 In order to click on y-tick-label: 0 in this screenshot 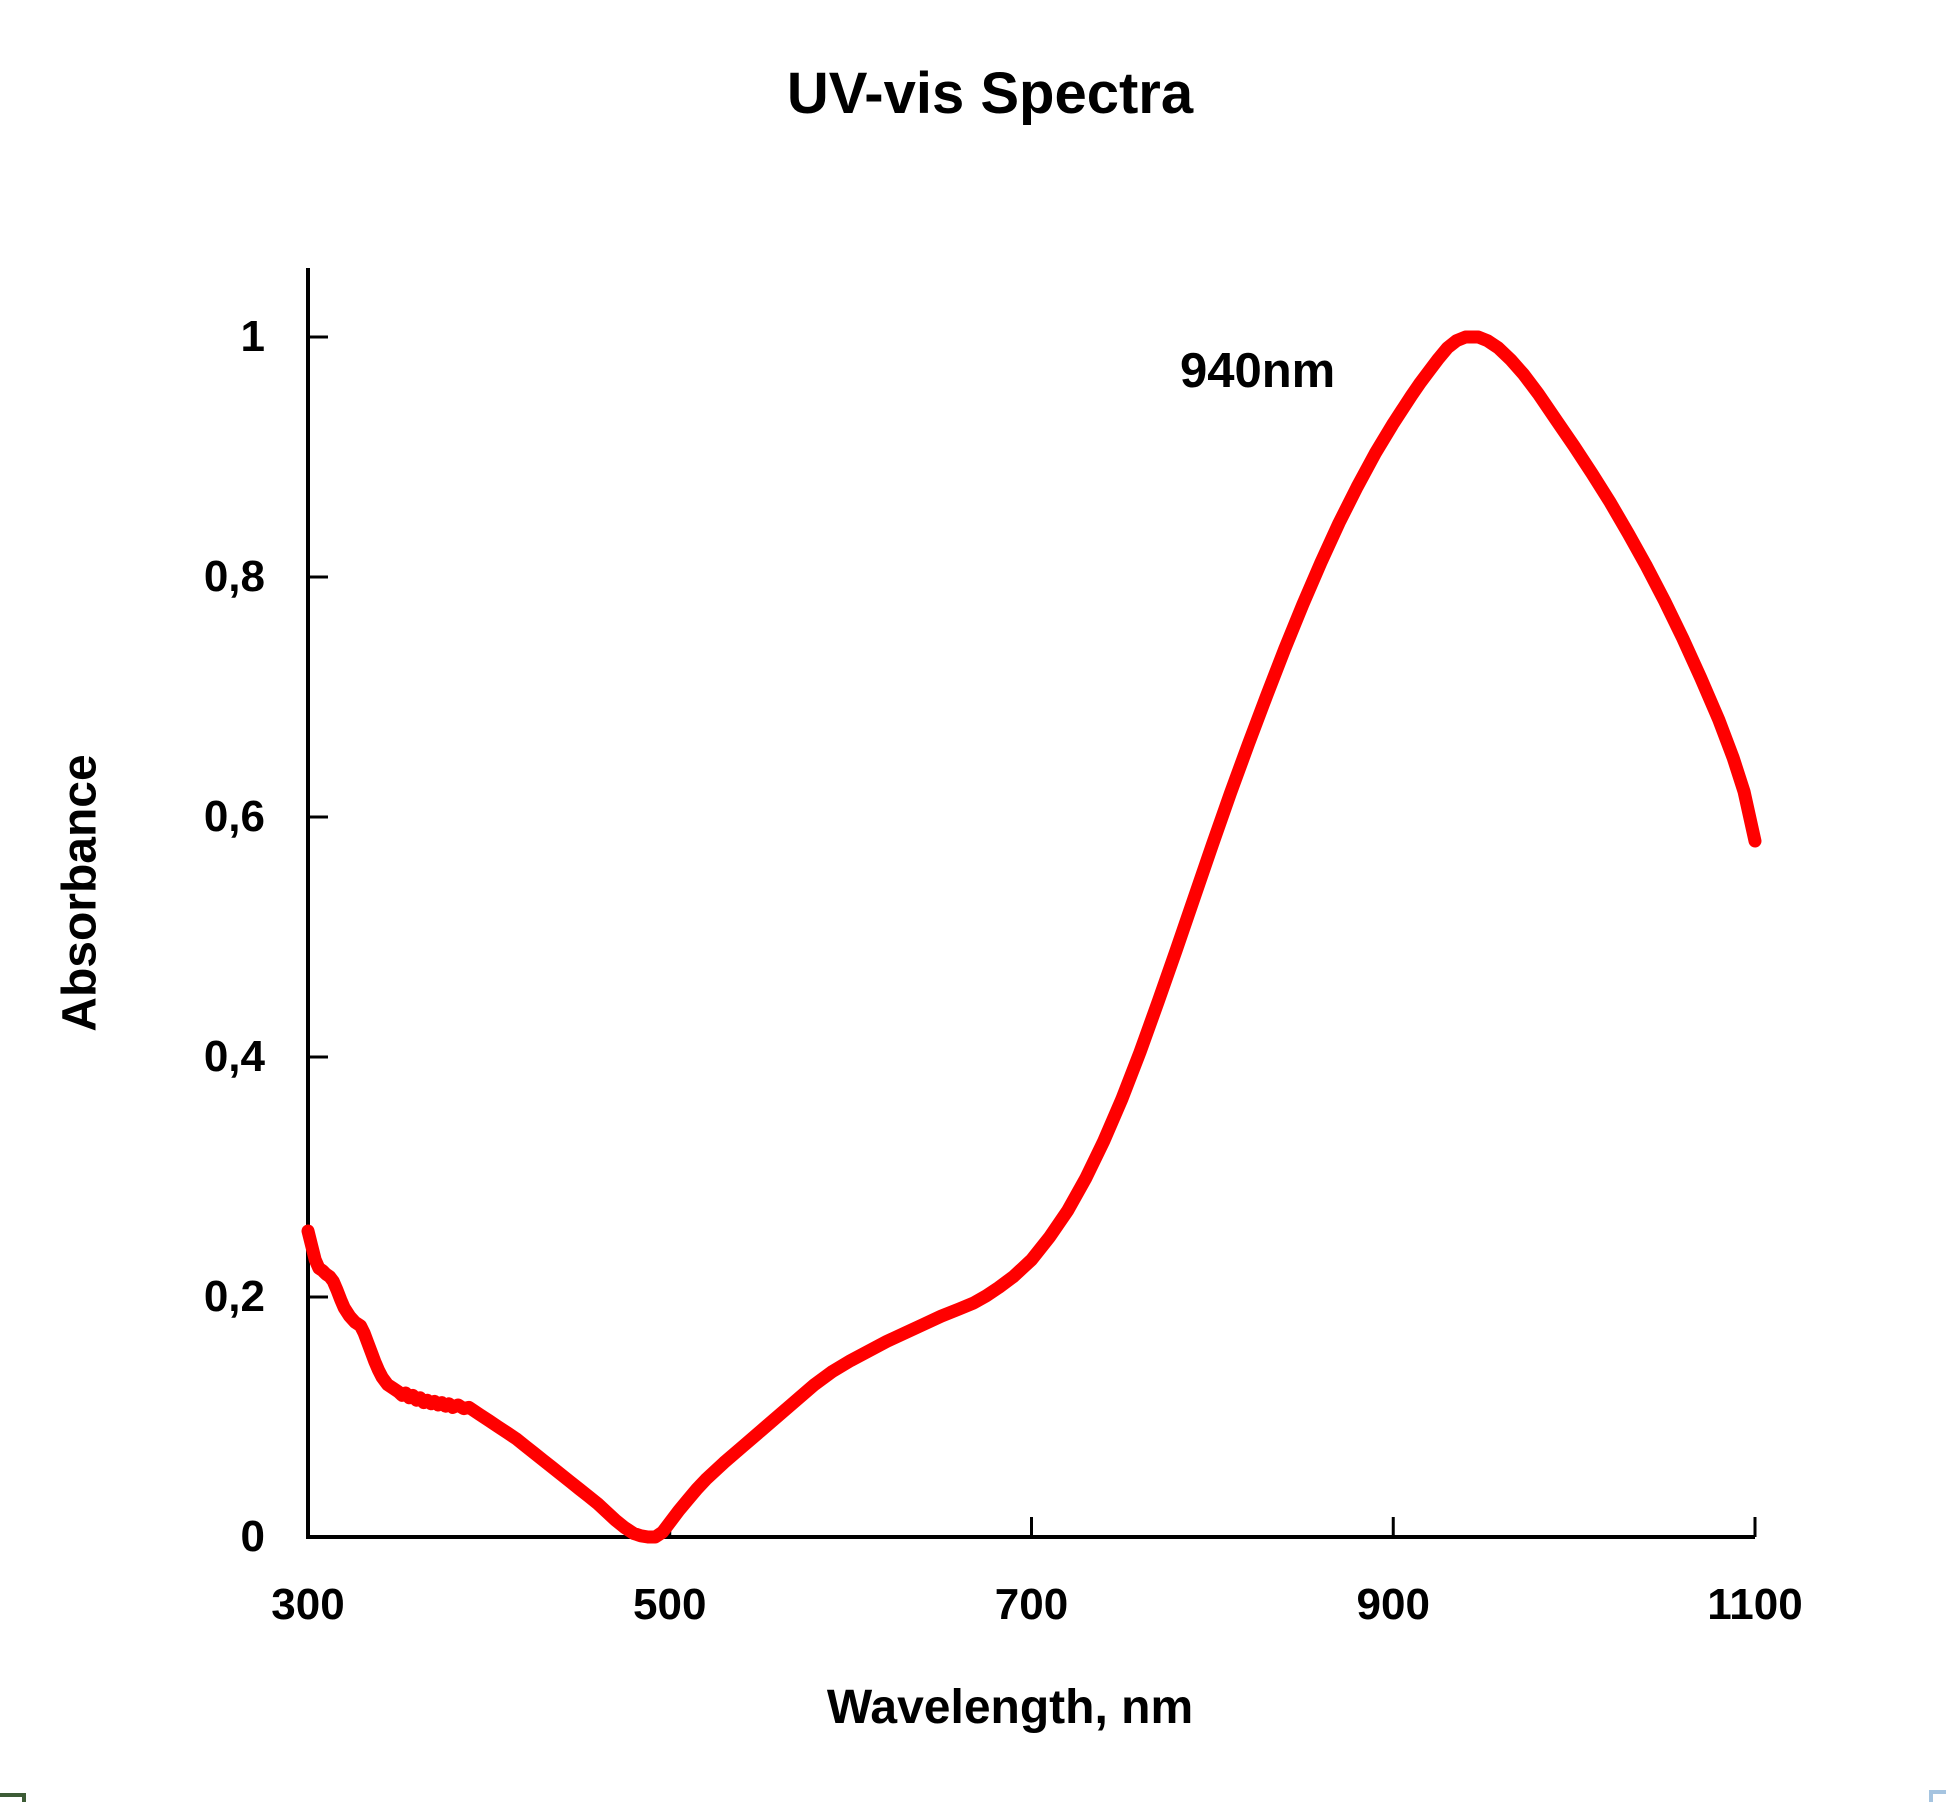, I will do `click(252, 1536)`.